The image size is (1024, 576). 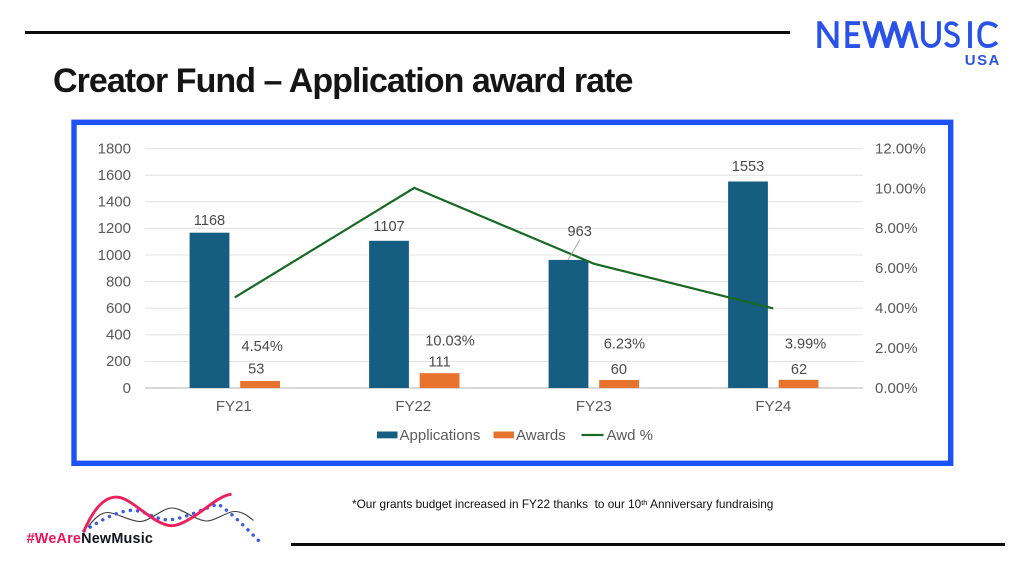 What do you see at coordinates (118, 308) in the screenshot?
I see `svg-text: 600` at bounding box center [118, 308].